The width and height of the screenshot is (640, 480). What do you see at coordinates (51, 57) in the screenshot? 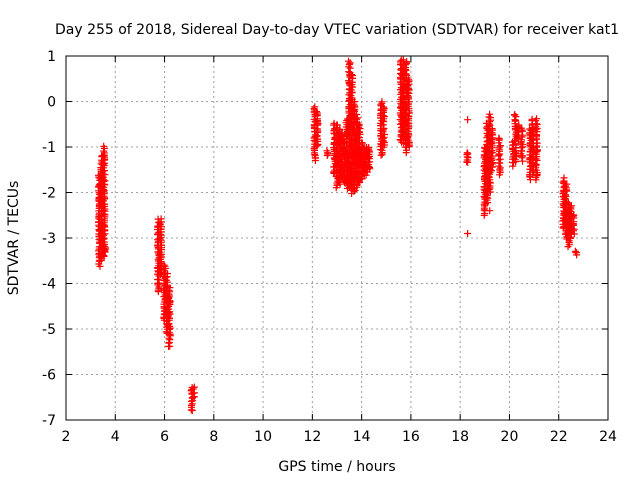
I see `y-tick-label: 1` at bounding box center [51, 57].